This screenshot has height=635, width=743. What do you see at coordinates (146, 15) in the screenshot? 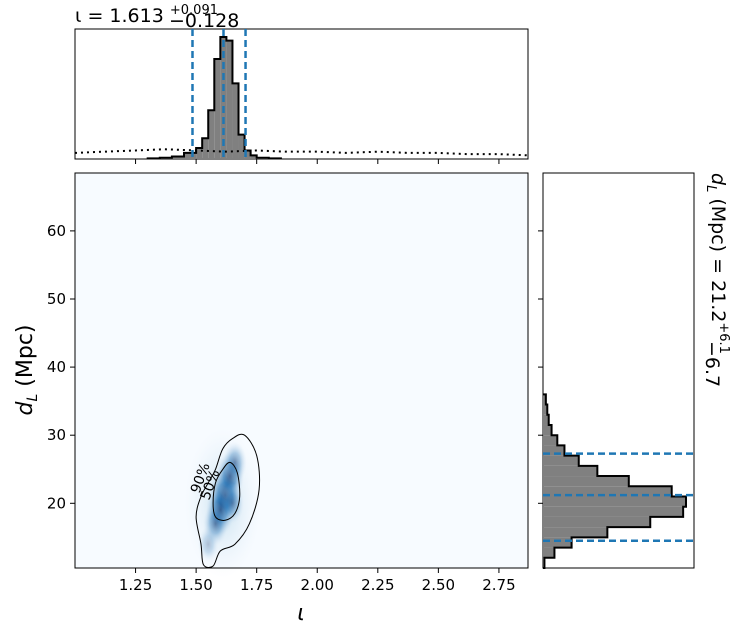
I see `iota-title: ι = 1.613 +0.091` at bounding box center [146, 15].